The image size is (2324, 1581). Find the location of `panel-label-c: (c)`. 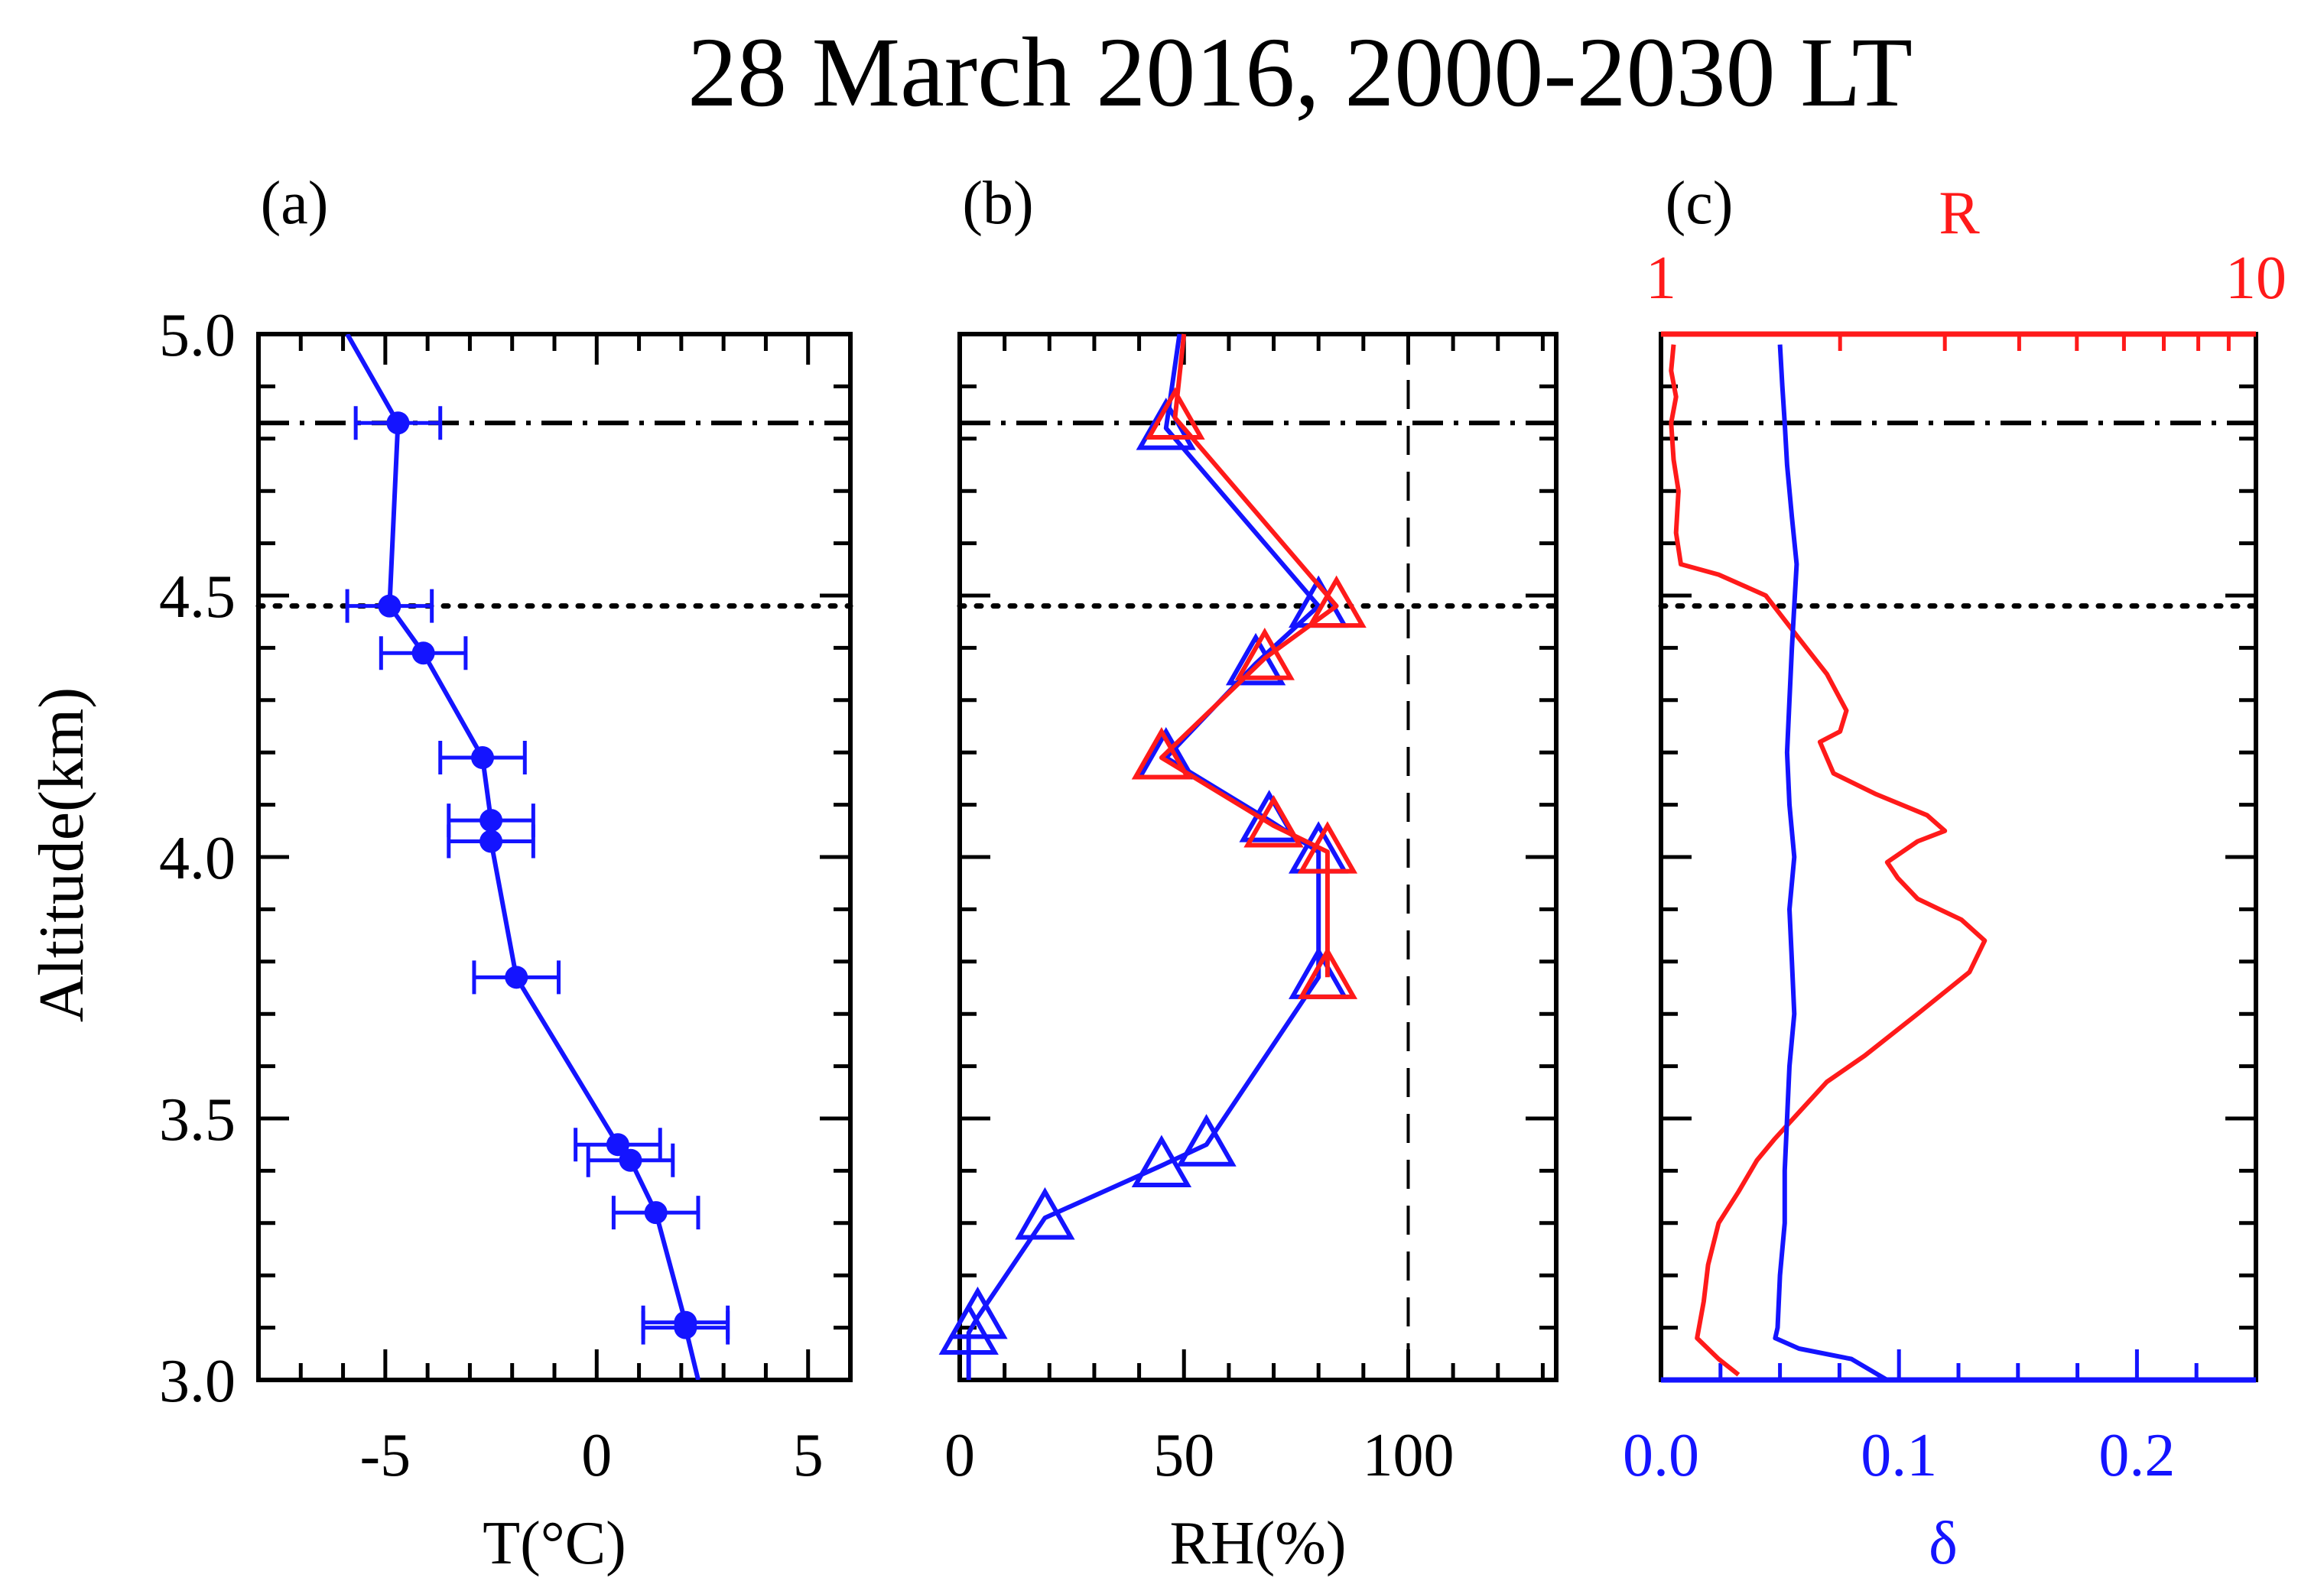

panel-label-c: (c) is located at coordinates (1700, 204).